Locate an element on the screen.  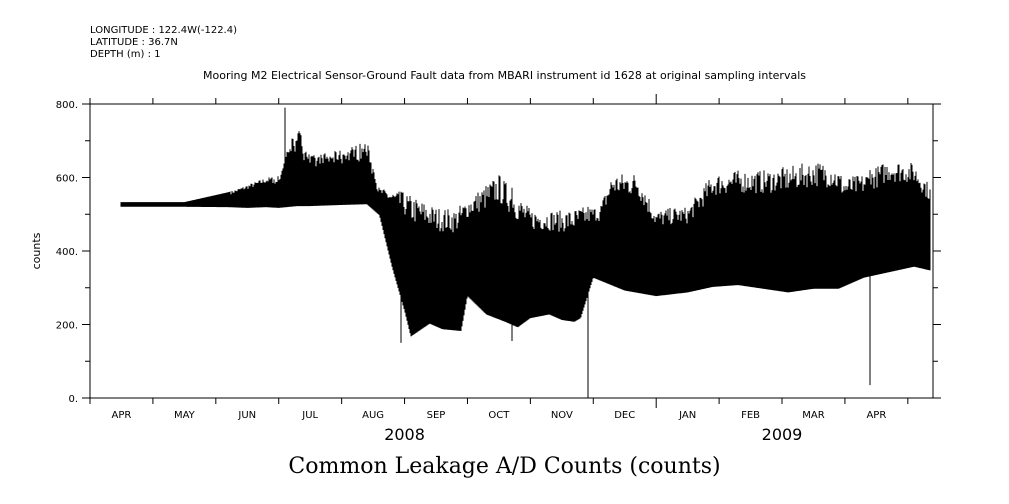
x-axis-title: Common Leakage A/D Counts (counts) is located at coordinates (504, 466).